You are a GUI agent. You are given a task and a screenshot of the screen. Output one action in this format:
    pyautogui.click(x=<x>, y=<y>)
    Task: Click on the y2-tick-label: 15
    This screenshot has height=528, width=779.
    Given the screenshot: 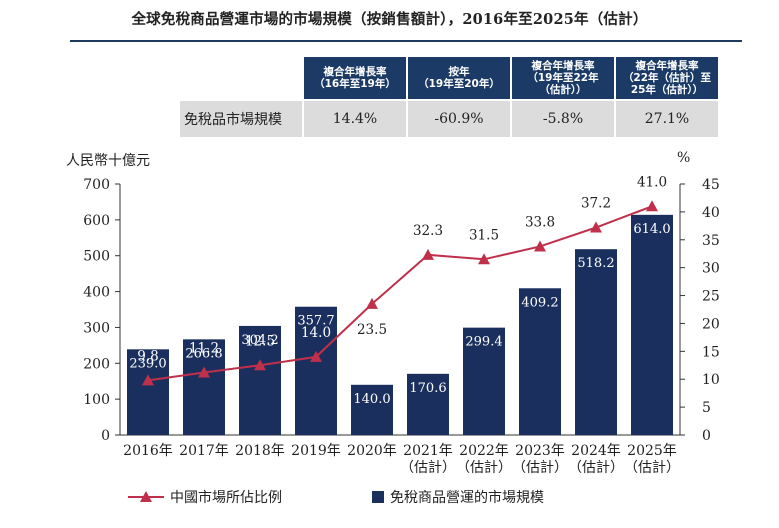 What is the action you would take?
    pyautogui.click(x=711, y=352)
    